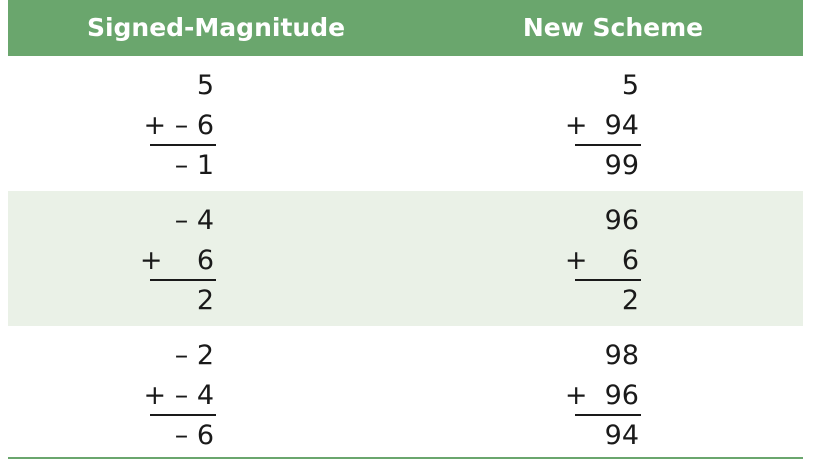 This screenshot has width=817, height=461. I want to click on signed-magnitude-problem: – 2 + – 4 – 6, so click(184, 396).